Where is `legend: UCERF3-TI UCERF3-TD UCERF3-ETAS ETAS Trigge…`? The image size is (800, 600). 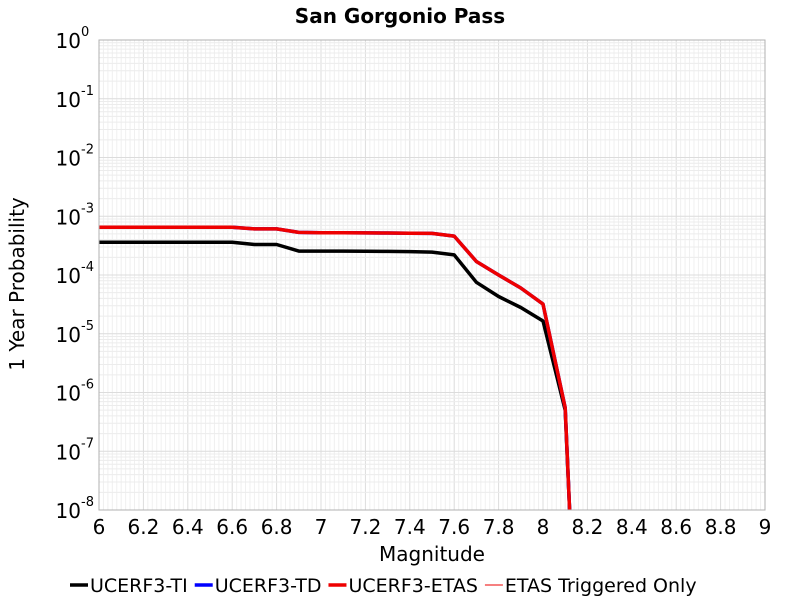
legend: UCERF3-TI UCERF3-TD UCERF3-ETAS ETAS Trigge… is located at coordinates (383, 586).